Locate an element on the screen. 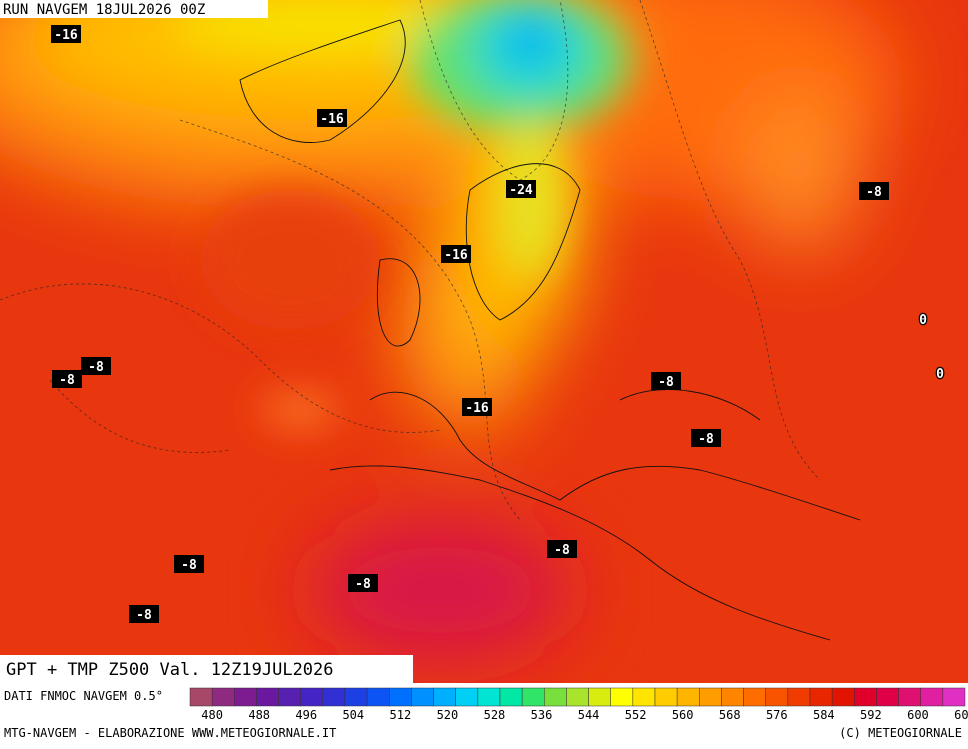 This screenshot has width=968, height=749. legend-tick-label: 512 is located at coordinates (401, 715).